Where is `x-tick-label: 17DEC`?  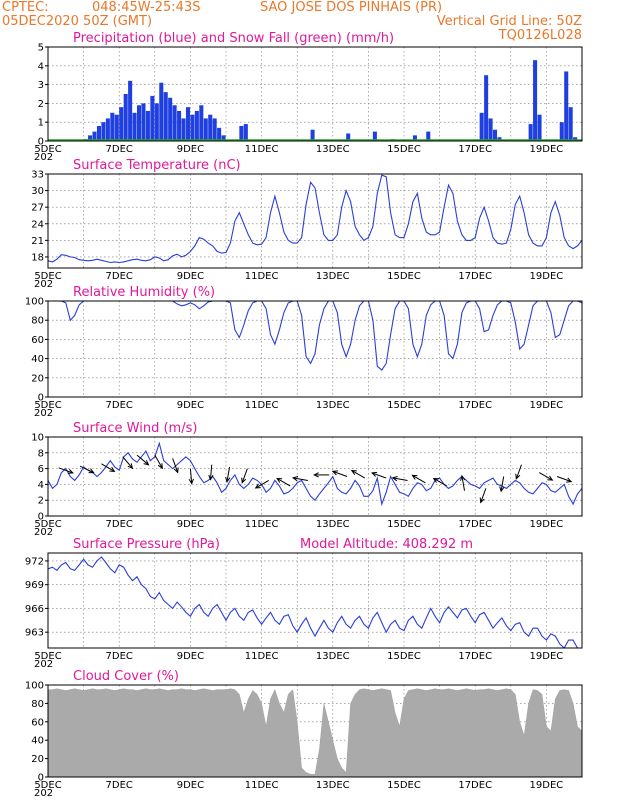 x-tick-label: 17DEC is located at coordinates (475, 656).